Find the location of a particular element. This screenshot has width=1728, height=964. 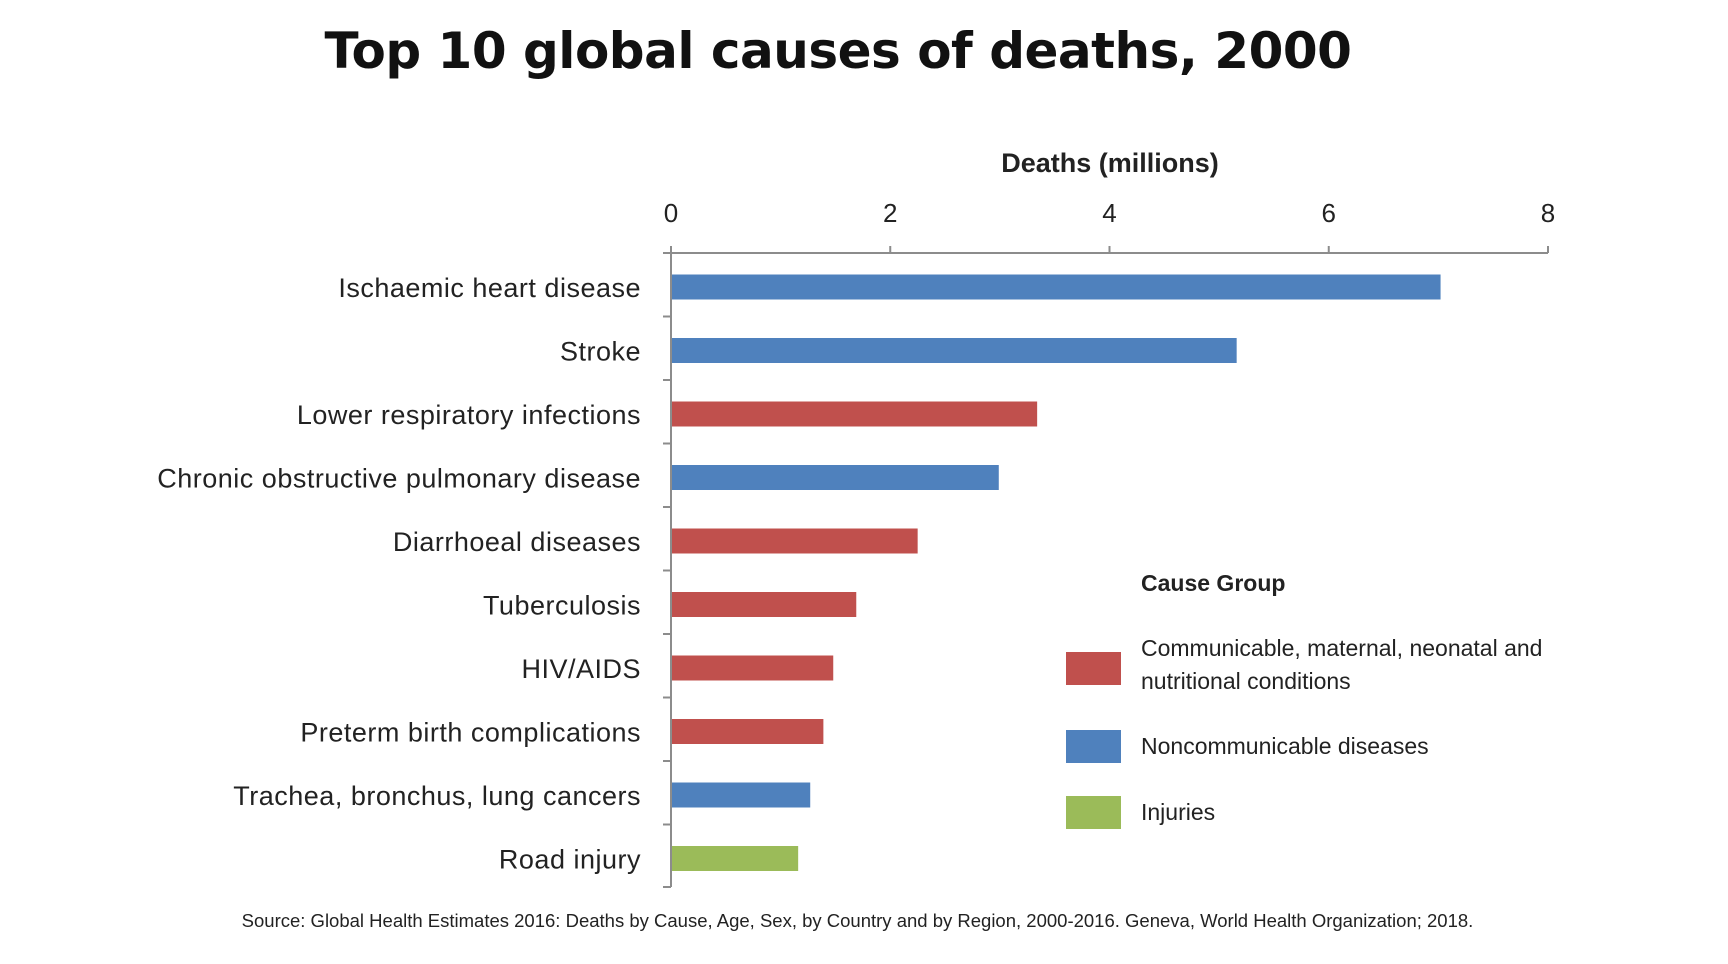

legend-swatch-injuries is located at coordinates (1093, 812).